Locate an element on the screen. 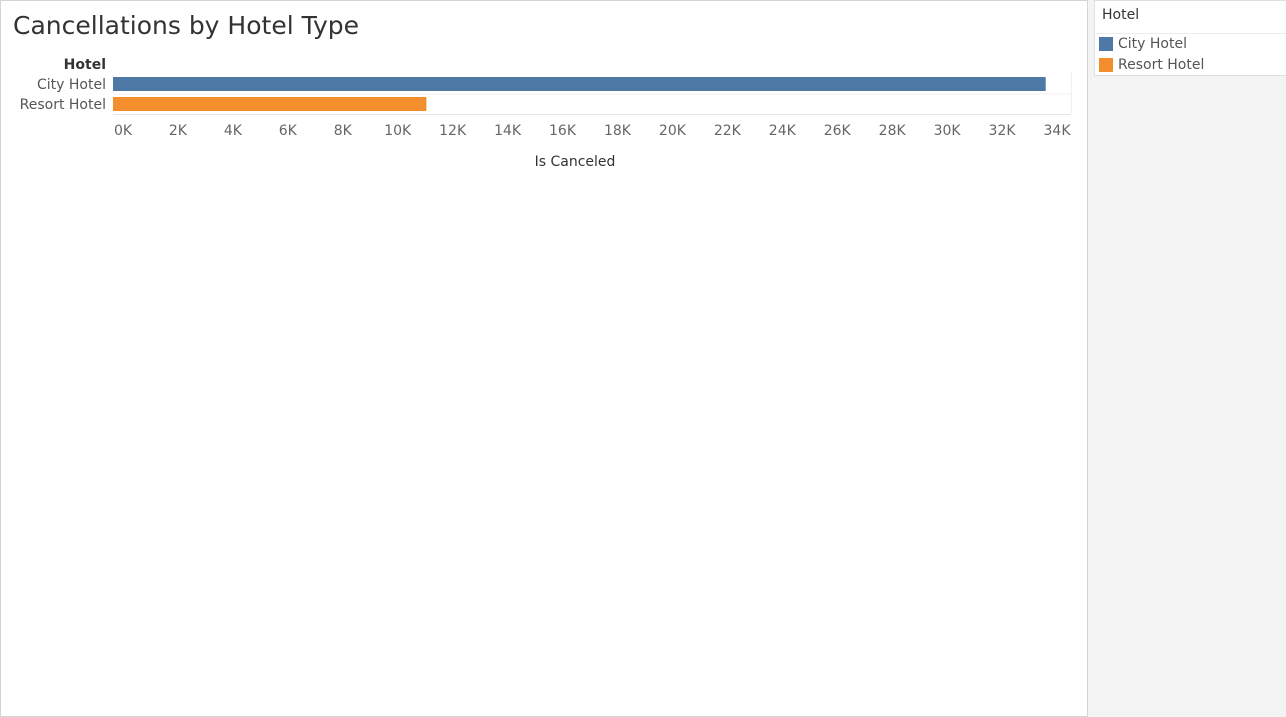 Image resolution: width=1286 pixels, height=717 pixels. x-tick-label: 22K is located at coordinates (728, 131).